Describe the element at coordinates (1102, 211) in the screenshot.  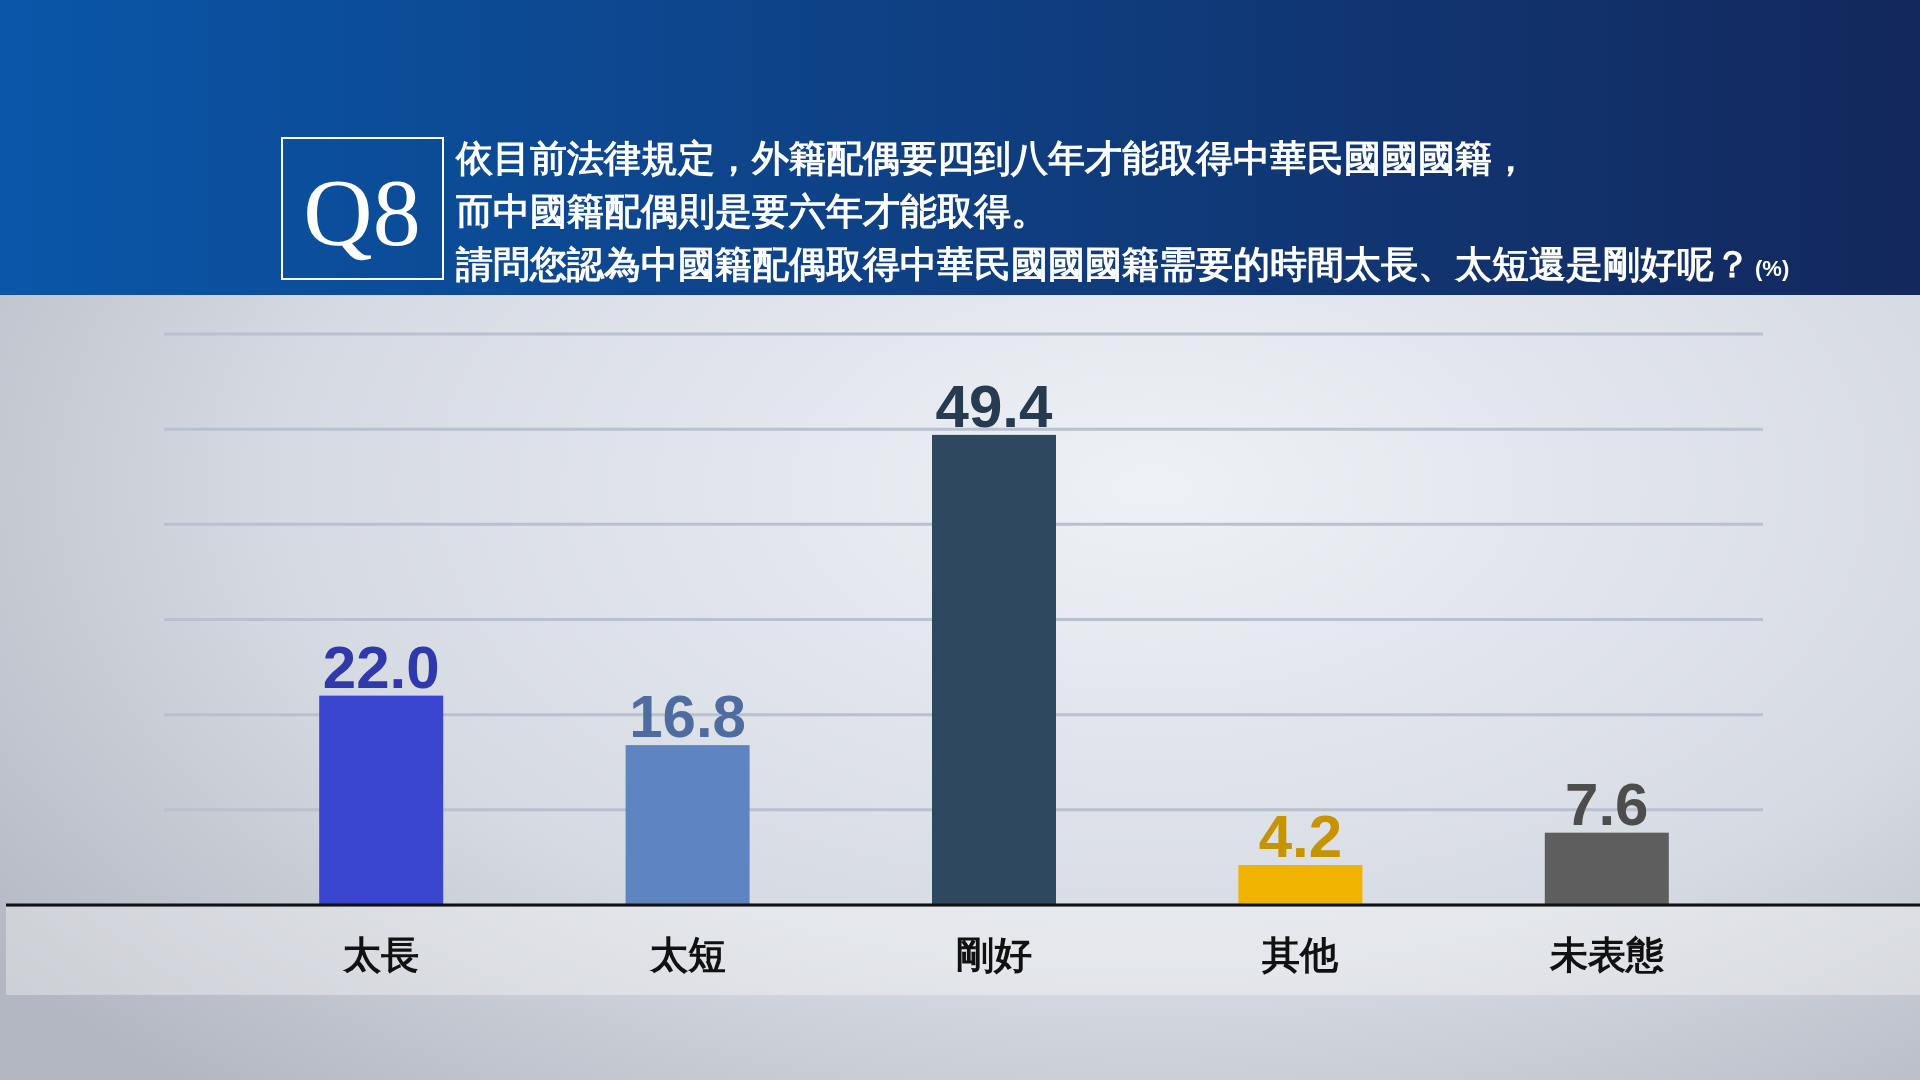
I see `chart-subtitle: 依目前法律規定，外籍配偶要四到八年才能取得中華民國國國籍，而中國籍配偶則是要六年才能取得。請問您認為中國籍配偶取得中華民國國國籍需要的時間太長、太短還是剛好呢？` at that location.